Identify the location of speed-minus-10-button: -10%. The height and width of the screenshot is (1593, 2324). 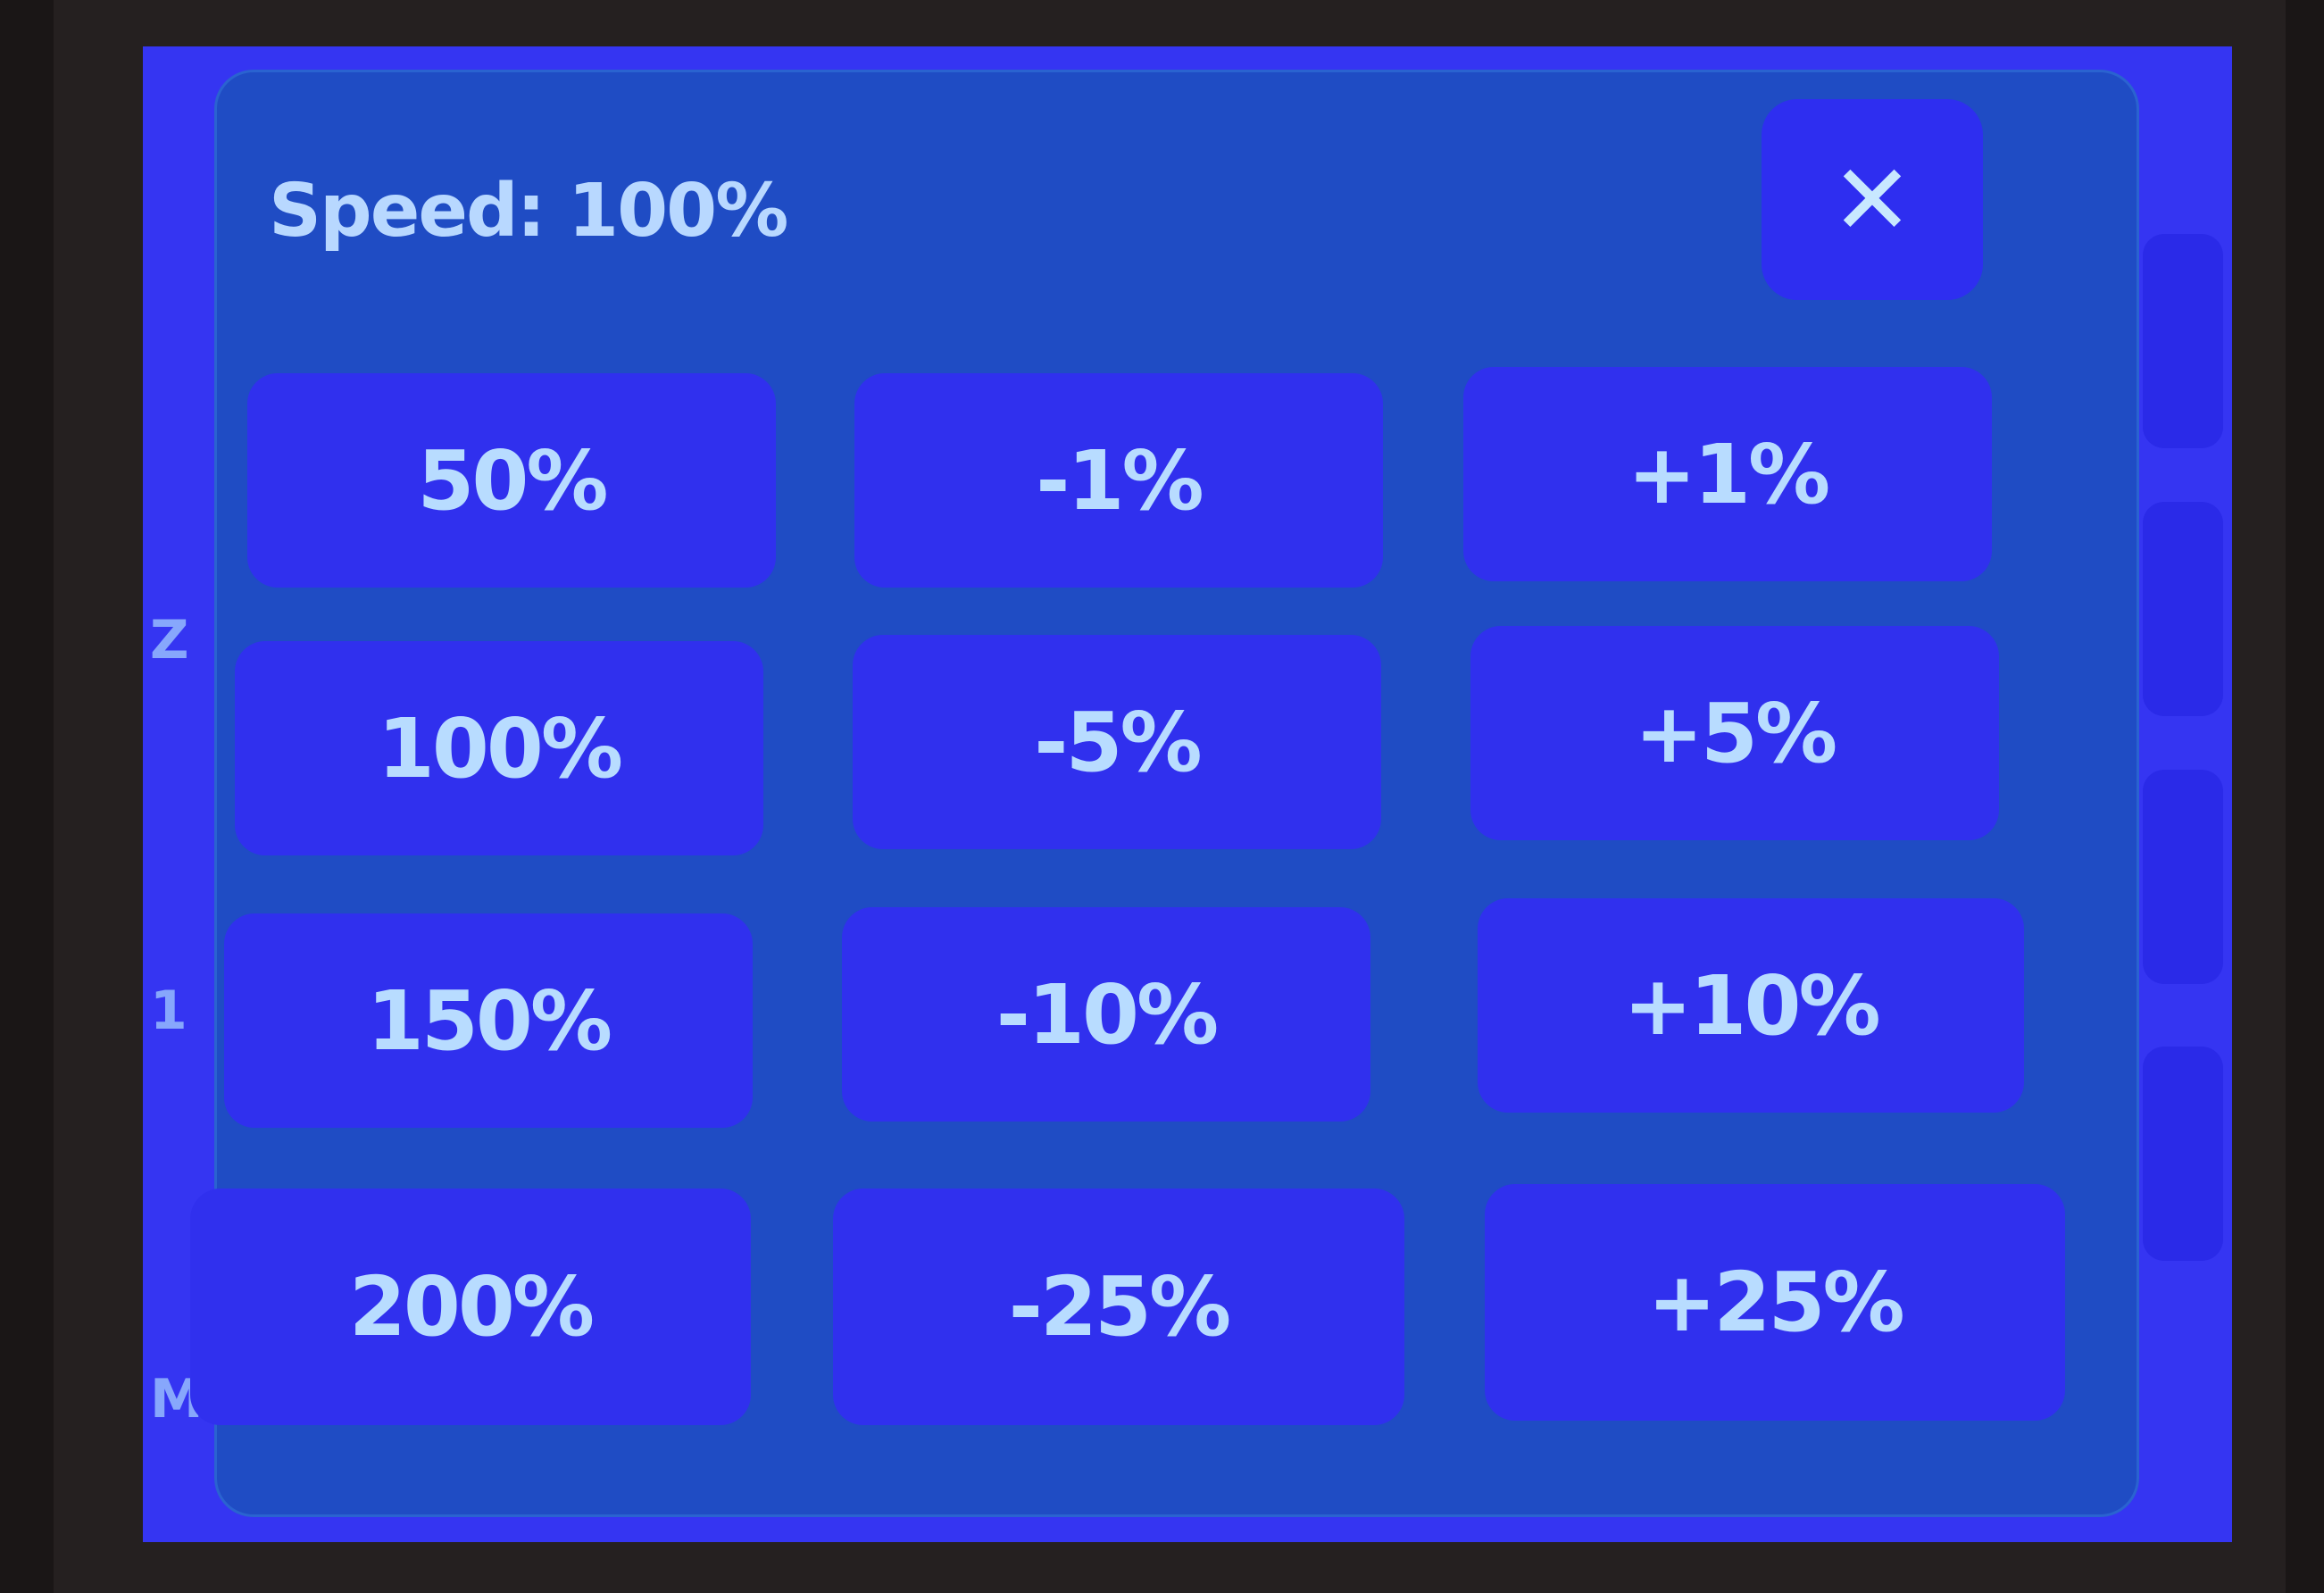
(1106, 1015).